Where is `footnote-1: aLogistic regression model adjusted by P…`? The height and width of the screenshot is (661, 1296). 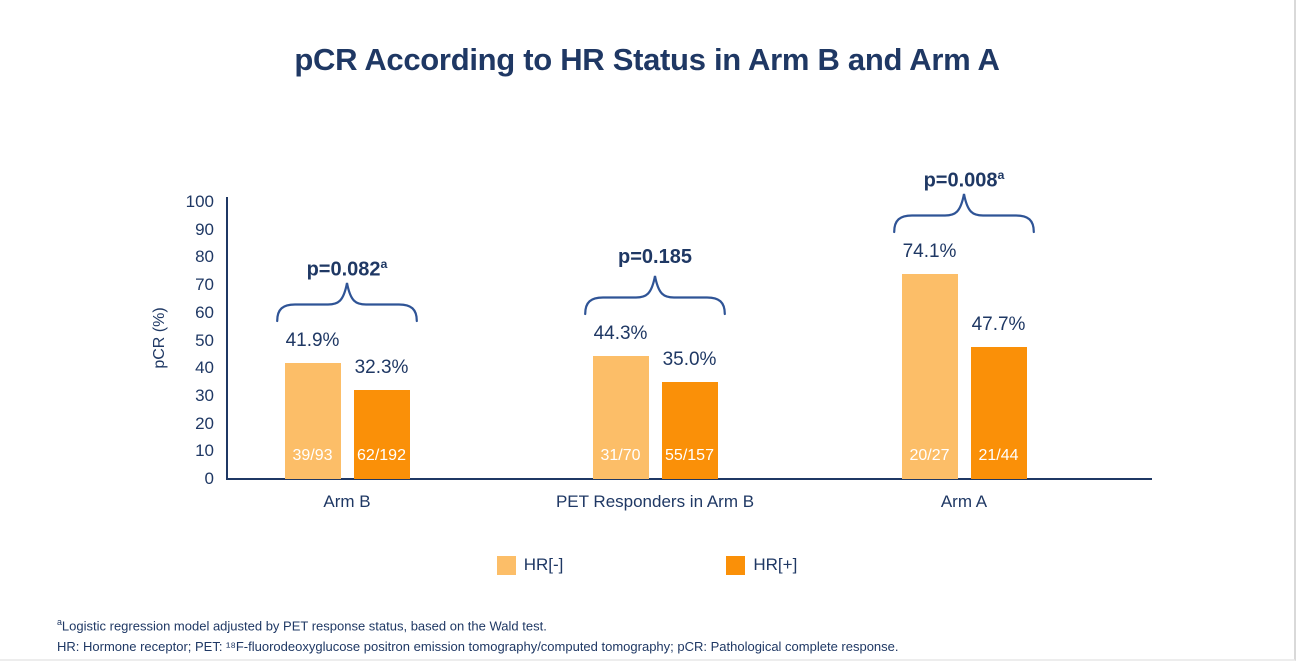 footnote-1: aLogistic regression model adjusted by P… is located at coordinates (478, 624).